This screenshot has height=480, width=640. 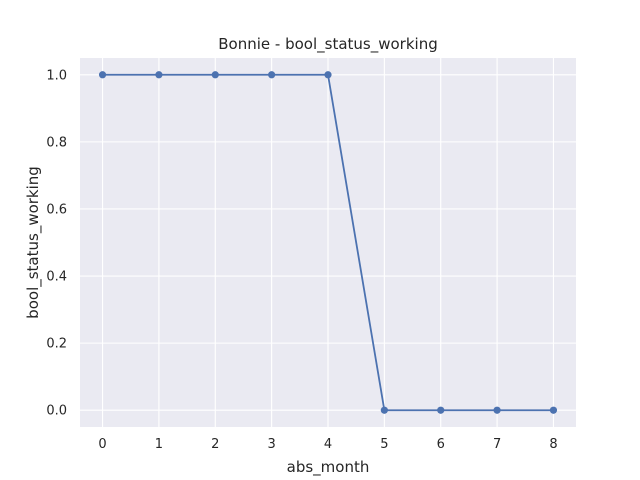 I want to click on x-tick-label: 5, so click(x=384, y=444).